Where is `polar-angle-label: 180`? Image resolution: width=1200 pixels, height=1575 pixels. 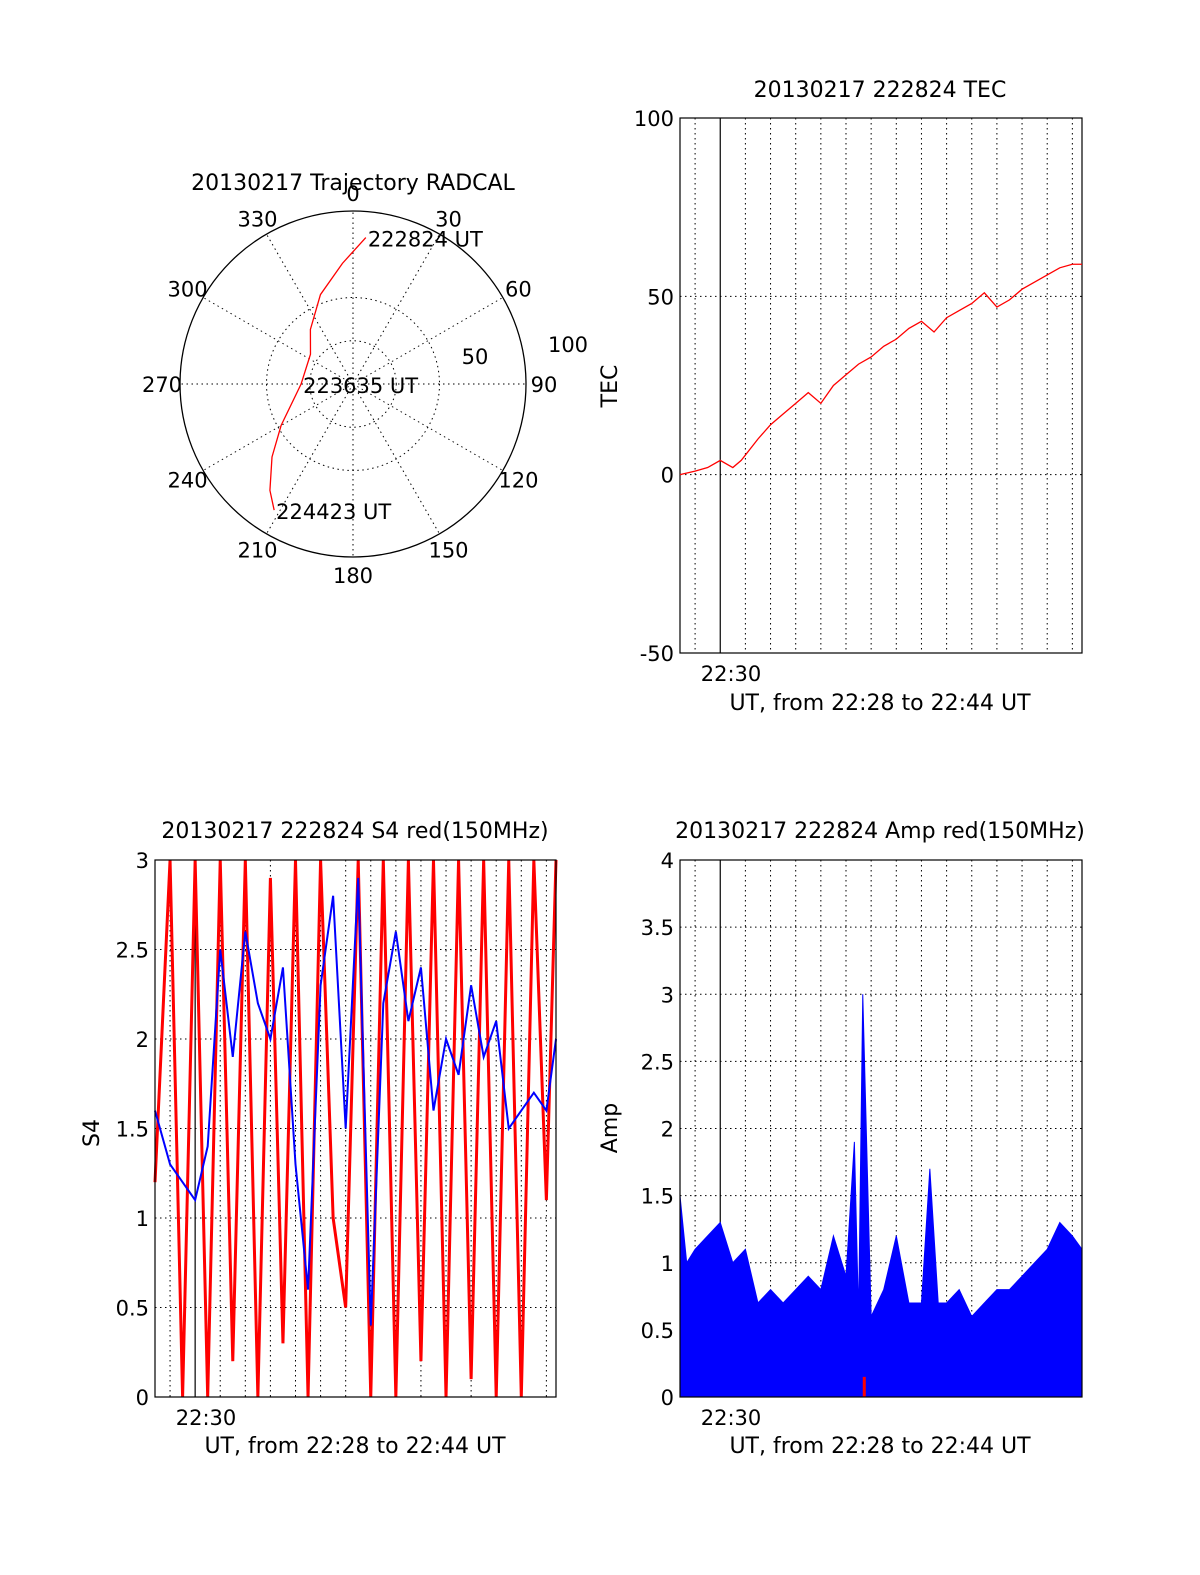
polar-angle-label: 180 is located at coordinates (353, 576).